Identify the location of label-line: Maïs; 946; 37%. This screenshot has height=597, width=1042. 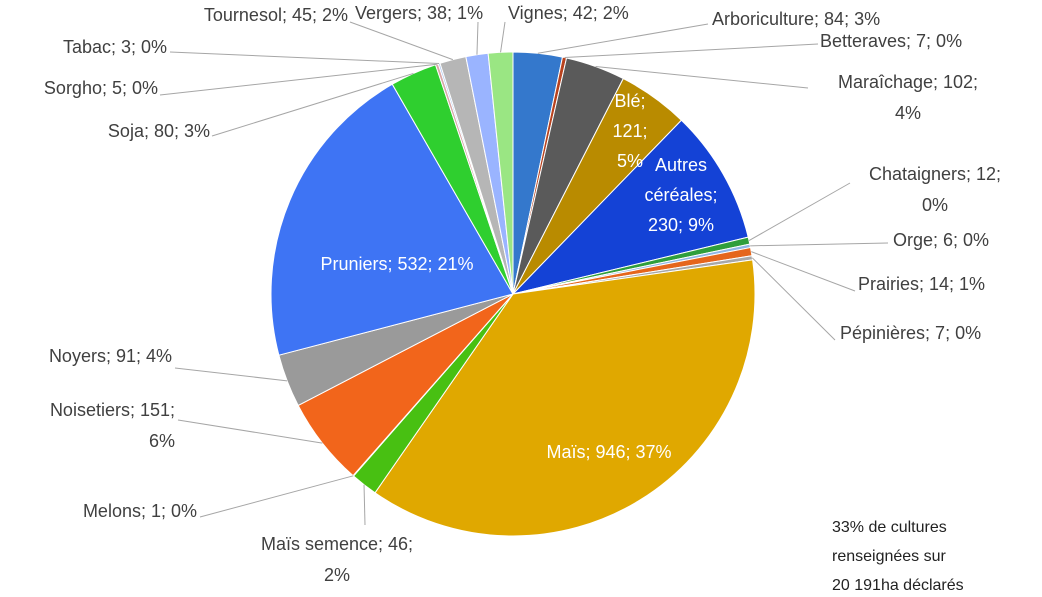
(608, 452).